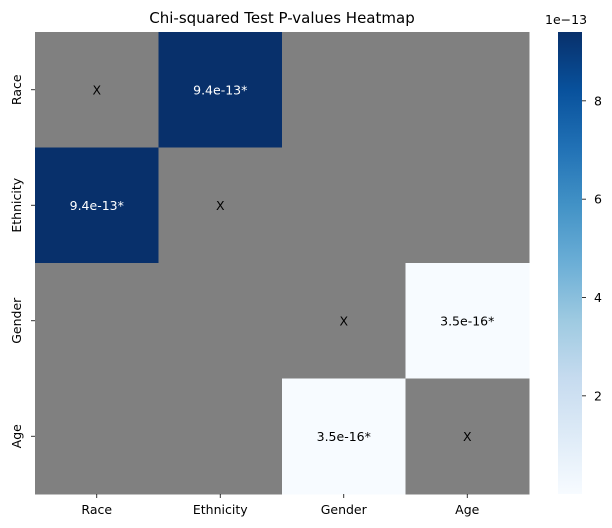  What do you see at coordinates (598, 100) in the screenshot?
I see `colorbar-tick-label: 8` at bounding box center [598, 100].